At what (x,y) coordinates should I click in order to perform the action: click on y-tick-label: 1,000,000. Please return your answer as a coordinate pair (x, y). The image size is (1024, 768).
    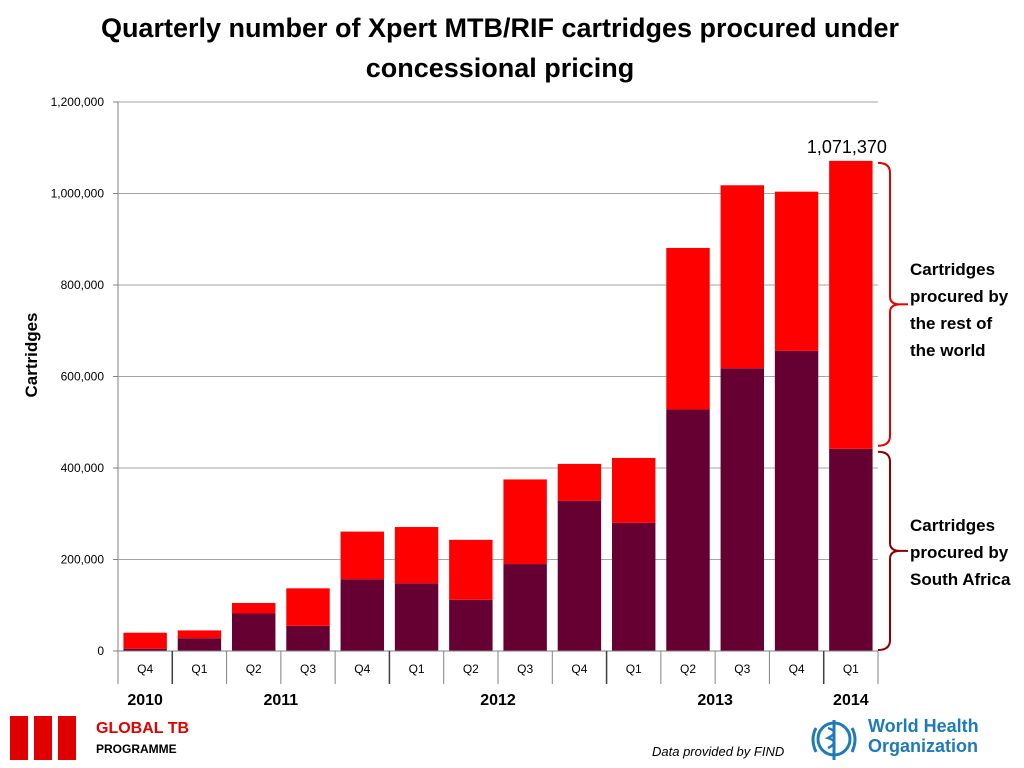
    Looking at the image, I should click on (78, 194).